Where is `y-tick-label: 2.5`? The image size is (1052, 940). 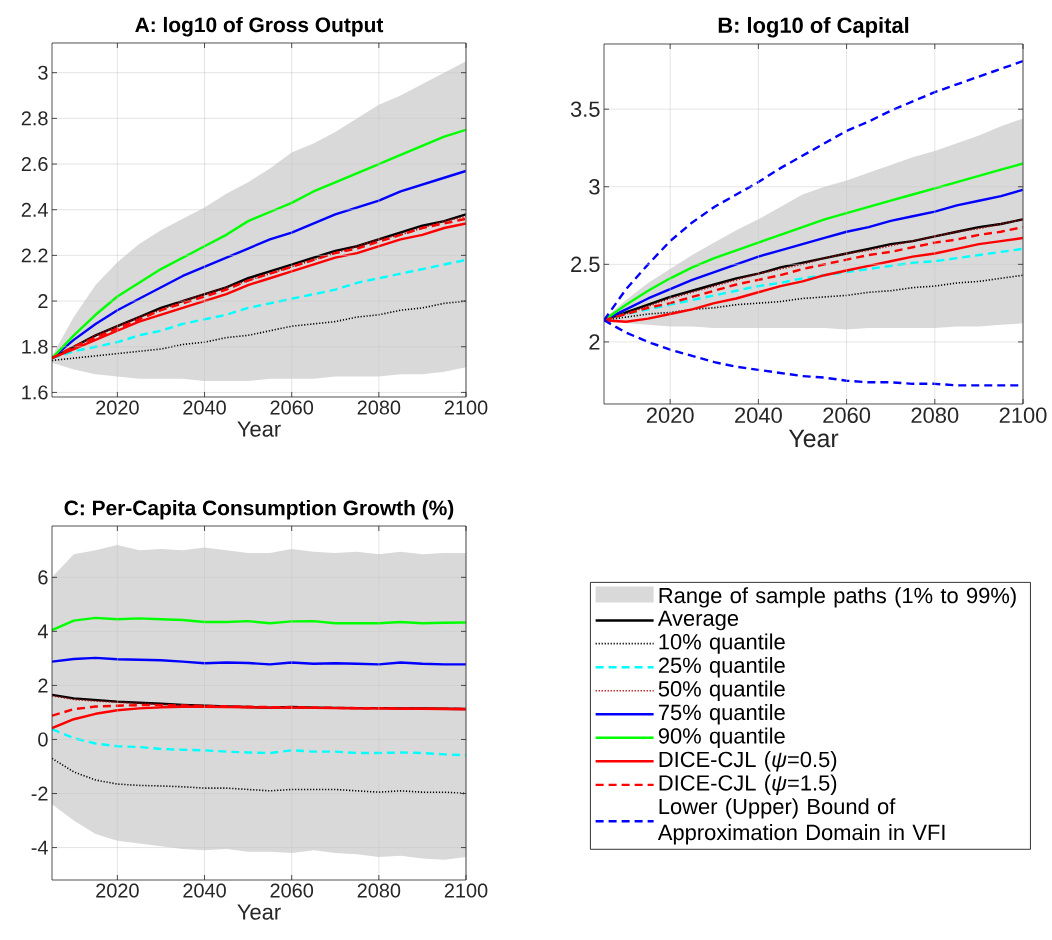
y-tick-label: 2.5 is located at coordinates (585, 264).